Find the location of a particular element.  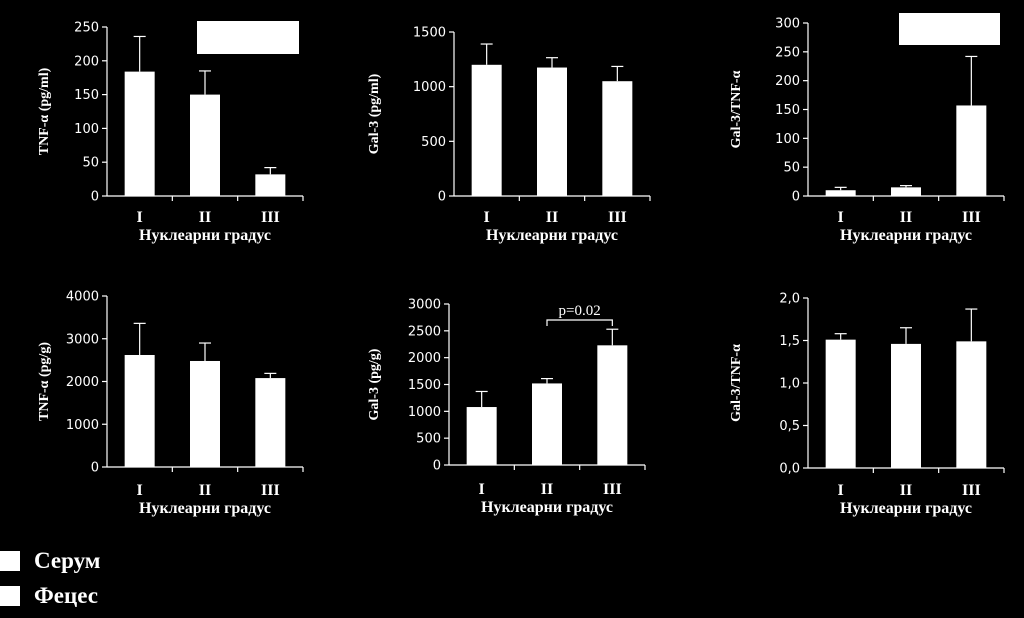

chart5-category-label: II is located at coordinates (547, 489).